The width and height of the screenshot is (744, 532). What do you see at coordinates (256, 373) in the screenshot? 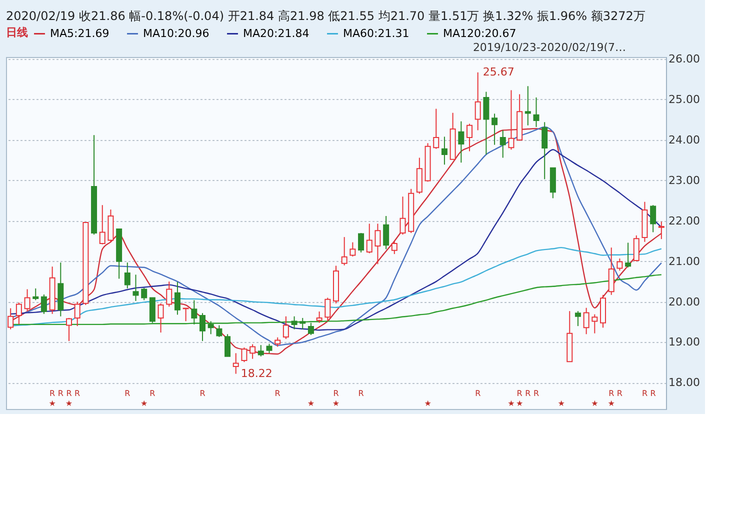
I see `annotation: 18.22` at bounding box center [256, 373].